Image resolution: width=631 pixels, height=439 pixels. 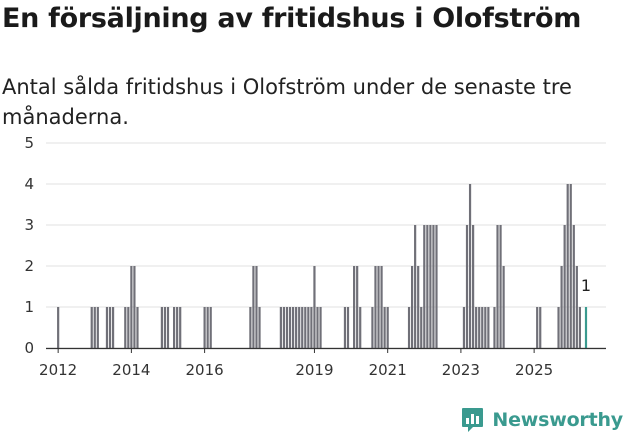 What do you see at coordinates (314, 370) in the screenshot?
I see `x-tick-label: 2019` at bounding box center [314, 370].